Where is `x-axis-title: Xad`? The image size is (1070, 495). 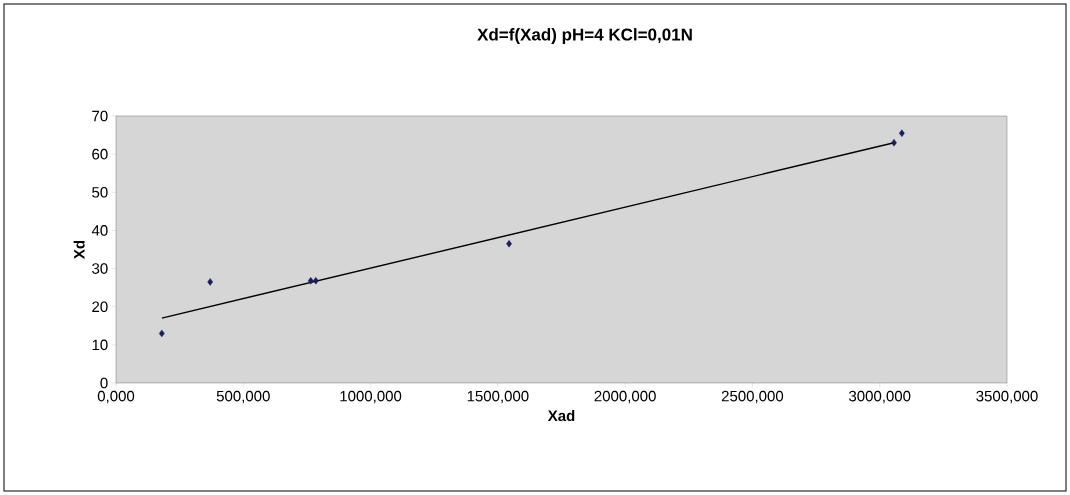 x-axis-title: Xad is located at coordinates (561, 416).